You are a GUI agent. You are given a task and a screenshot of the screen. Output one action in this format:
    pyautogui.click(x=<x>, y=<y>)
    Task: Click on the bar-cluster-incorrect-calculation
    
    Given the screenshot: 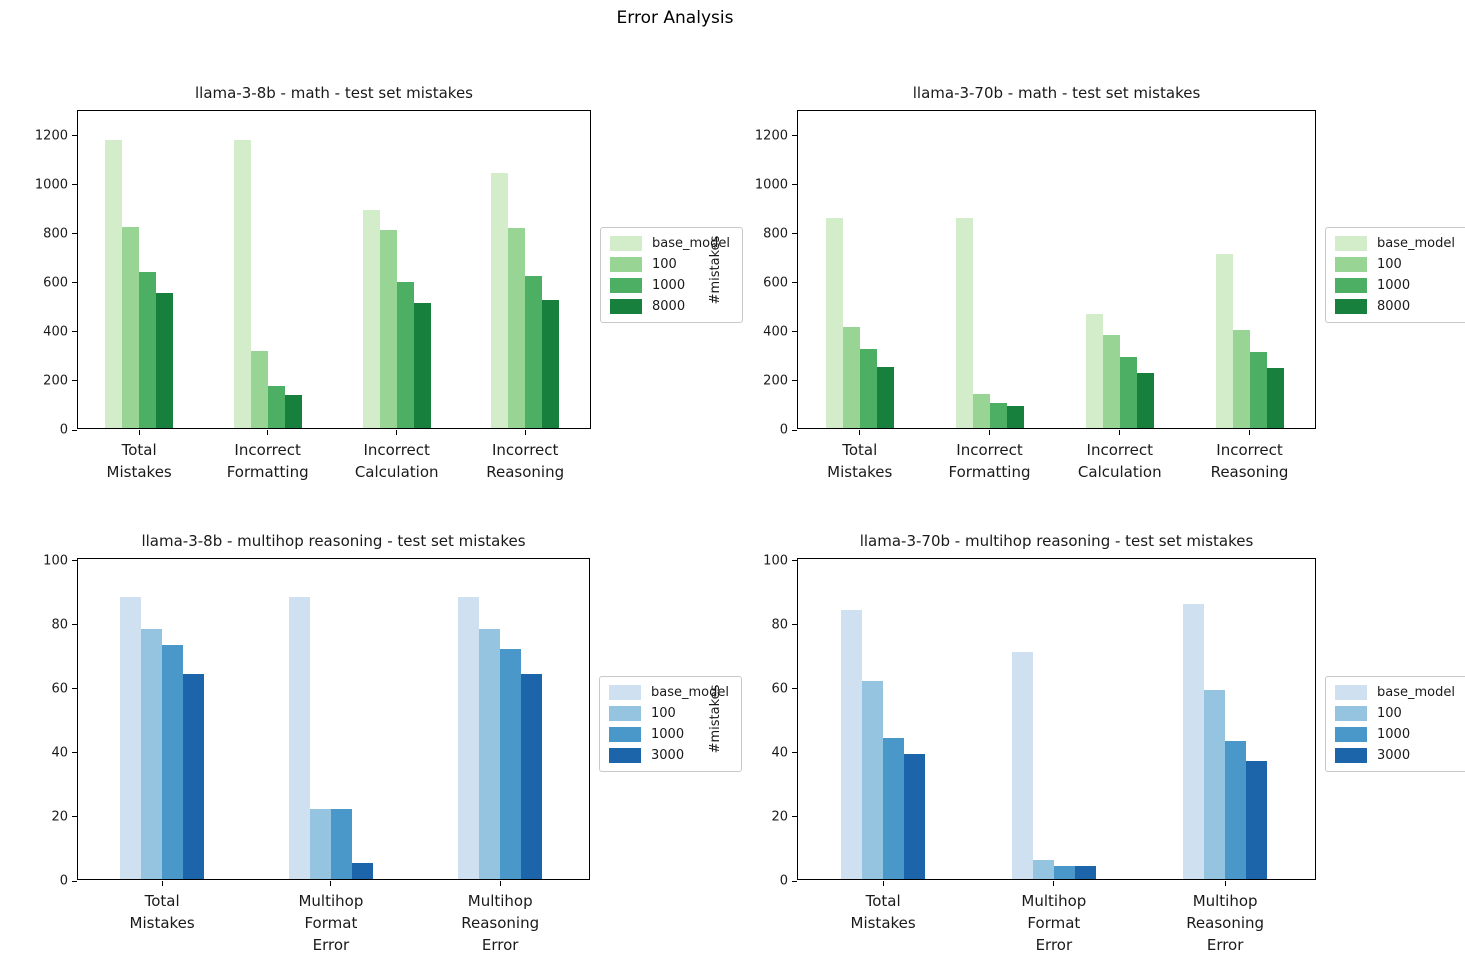 What is the action you would take?
    pyautogui.click(x=396, y=319)
    